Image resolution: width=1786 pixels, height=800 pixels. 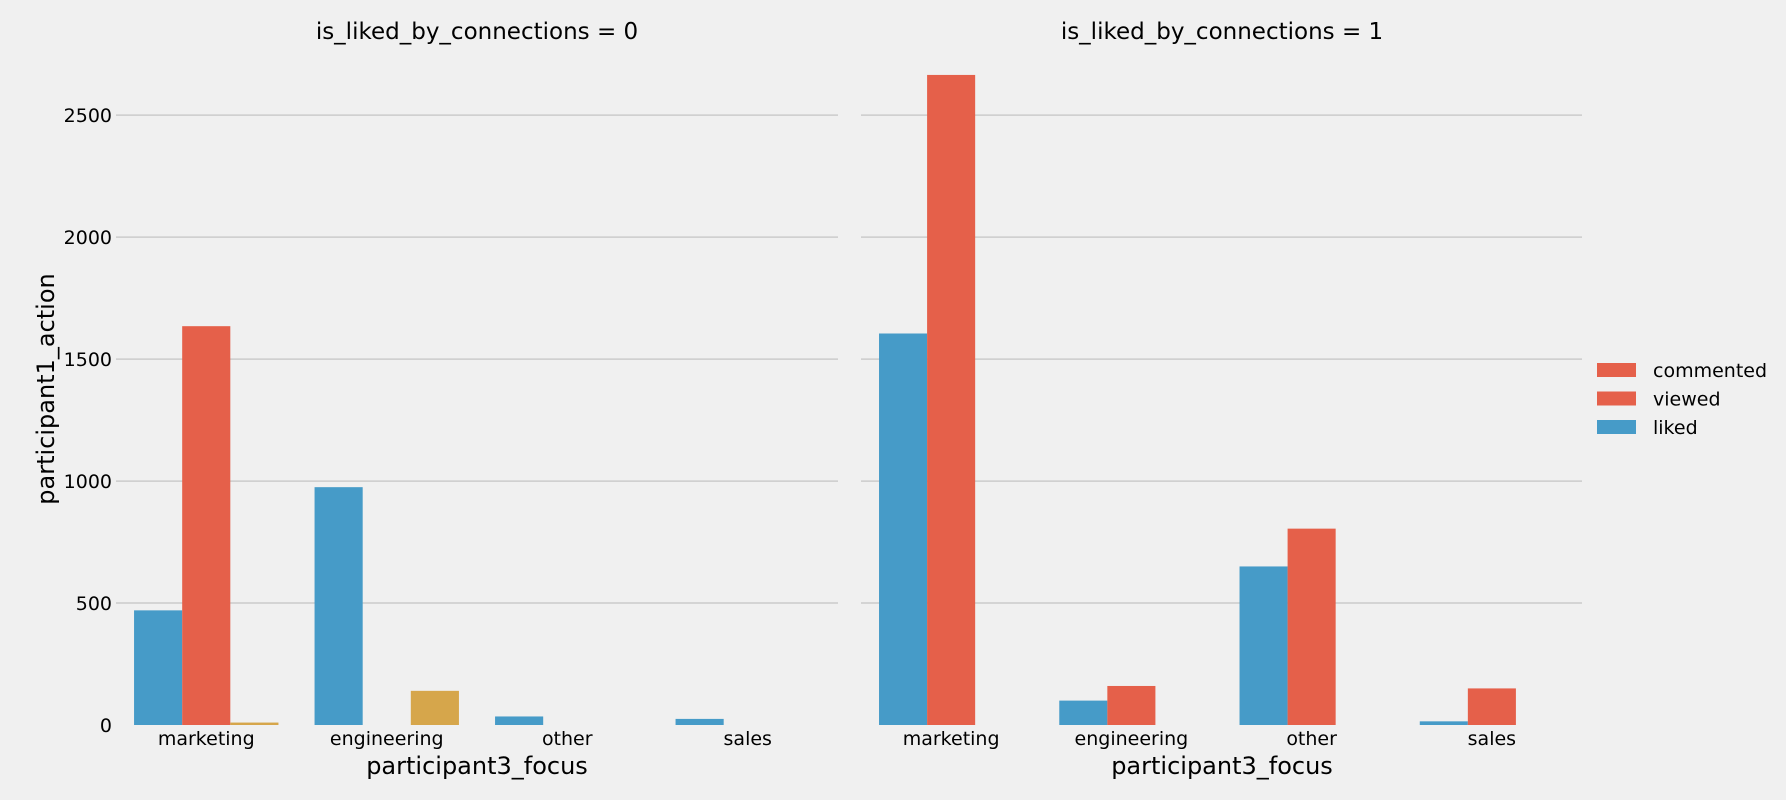 What do you see at coordinates (88, 421) in the screenshot?
I see `y-tick-labels: 0 500 1000 1500 2000 2500` at bounding box center [88, 421].